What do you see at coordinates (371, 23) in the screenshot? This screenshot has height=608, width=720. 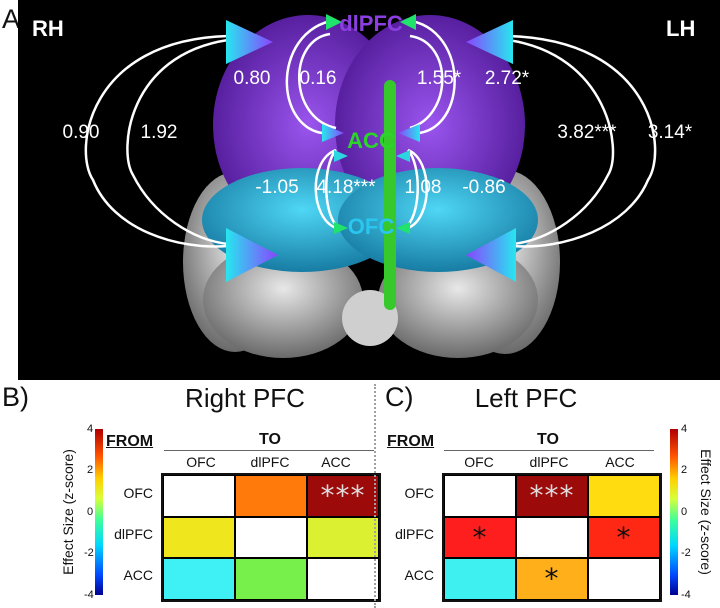 I see `region-label-dlpfc: dlPFC` at bounding box center [371, 23].